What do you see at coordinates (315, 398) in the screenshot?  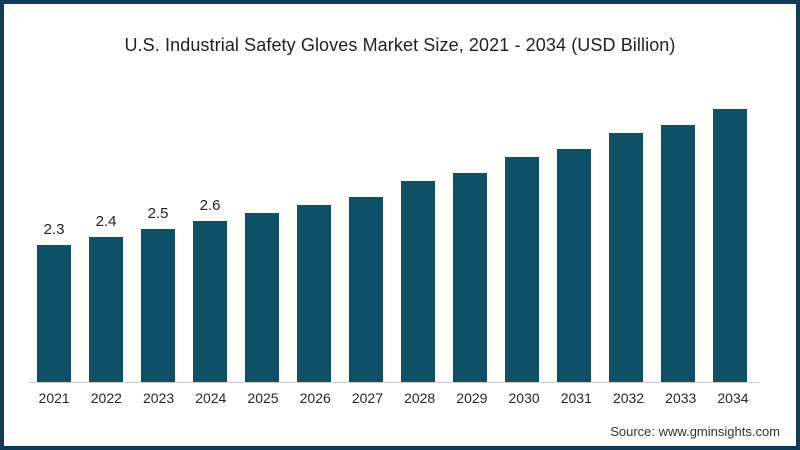 I see `x-tick-label: 2026` at bounding box center [315, 398].